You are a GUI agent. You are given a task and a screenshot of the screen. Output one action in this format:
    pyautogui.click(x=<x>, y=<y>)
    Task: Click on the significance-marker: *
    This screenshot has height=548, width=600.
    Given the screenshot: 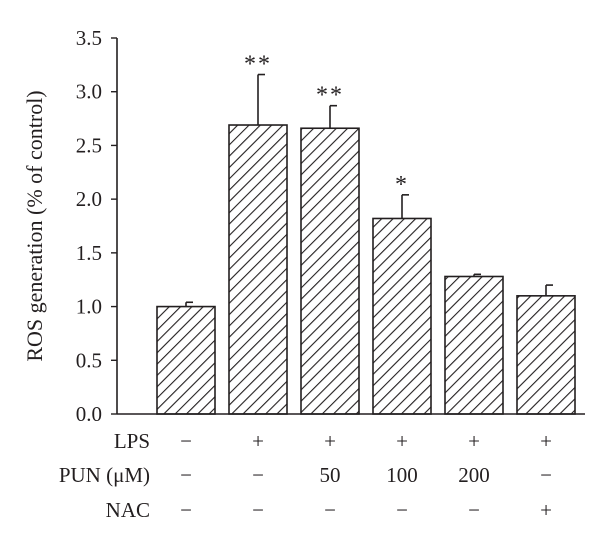 What is the action you would take?
    pyautogui.click(x=402, y=185)
    